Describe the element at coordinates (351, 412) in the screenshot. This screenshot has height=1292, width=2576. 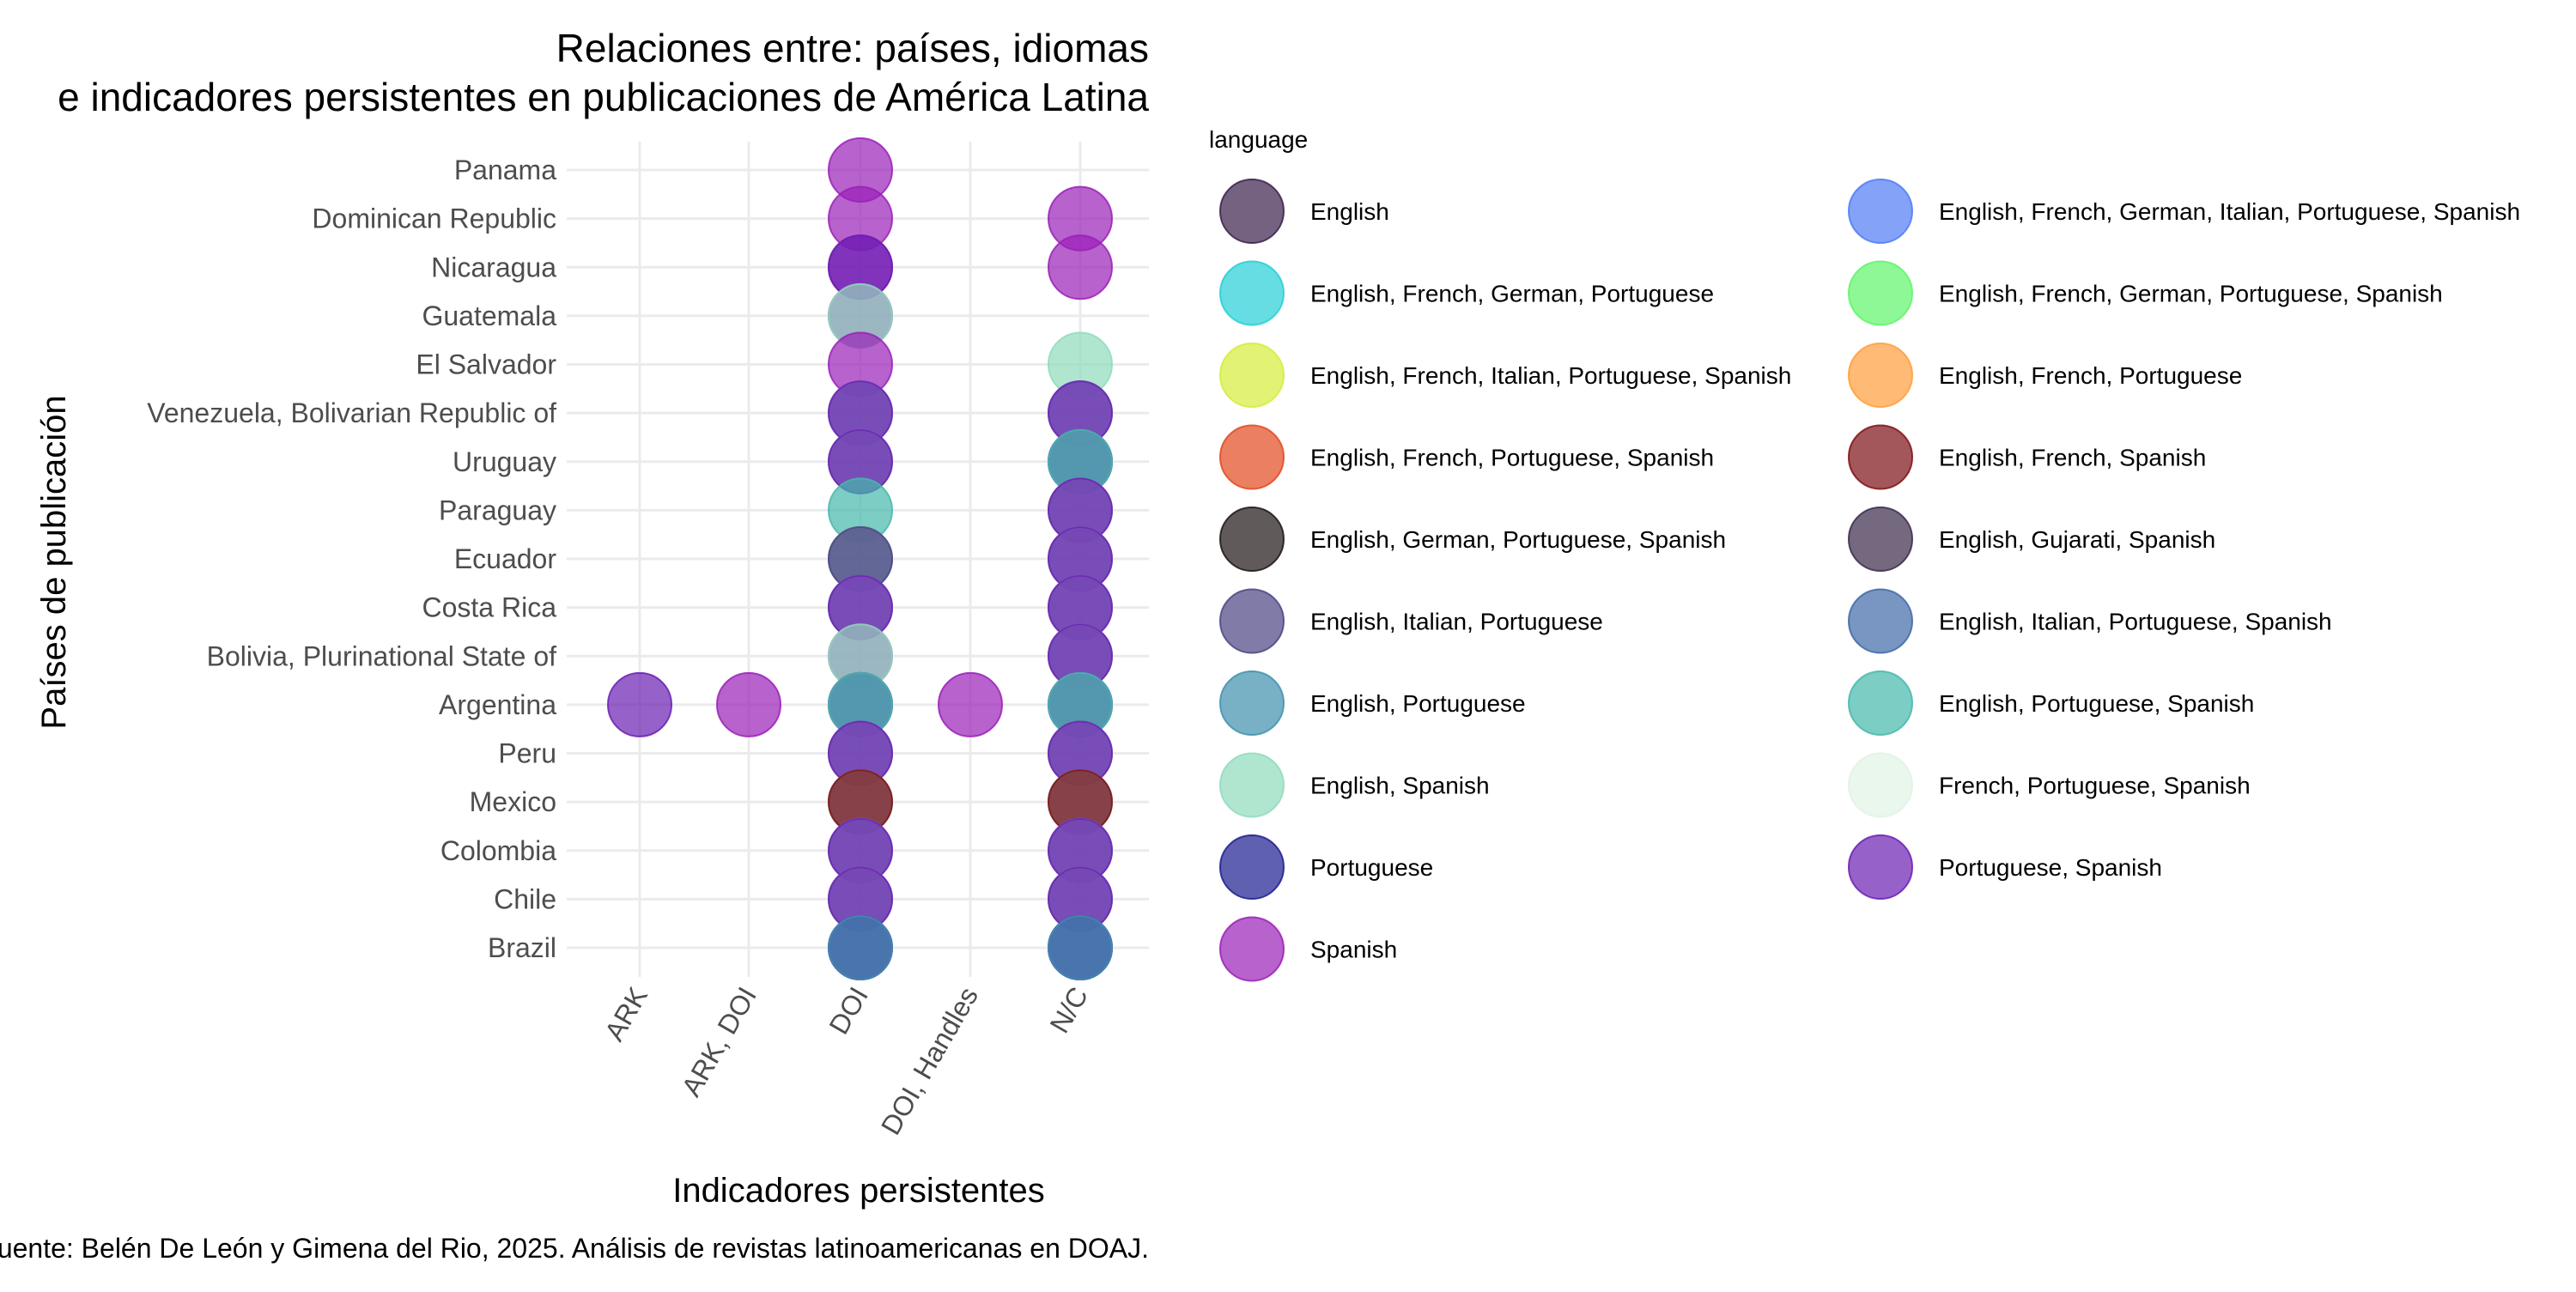
I see `y-tick-label: Venezuela, Bolivarian Republic of` at that location.